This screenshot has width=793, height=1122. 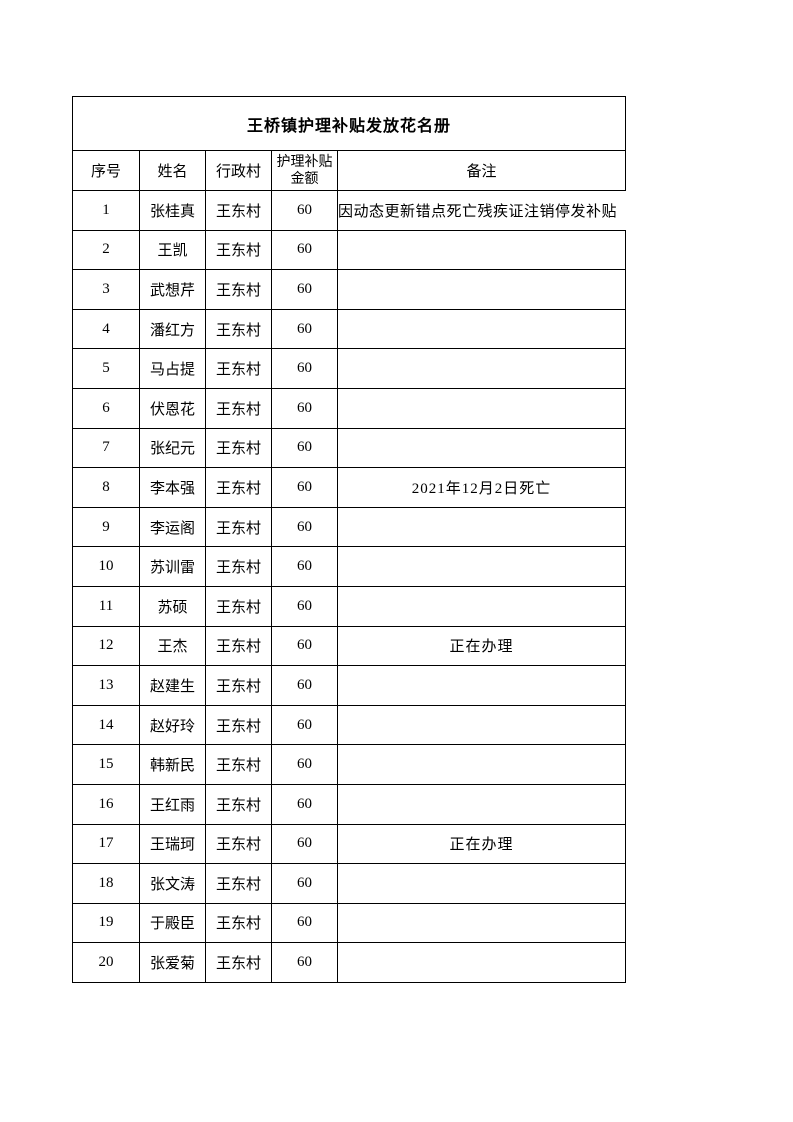 What do you see at coordinates (172, 764) in the screenshot?
I see `person-name: 韩新民` at bounding box center [172, 764].